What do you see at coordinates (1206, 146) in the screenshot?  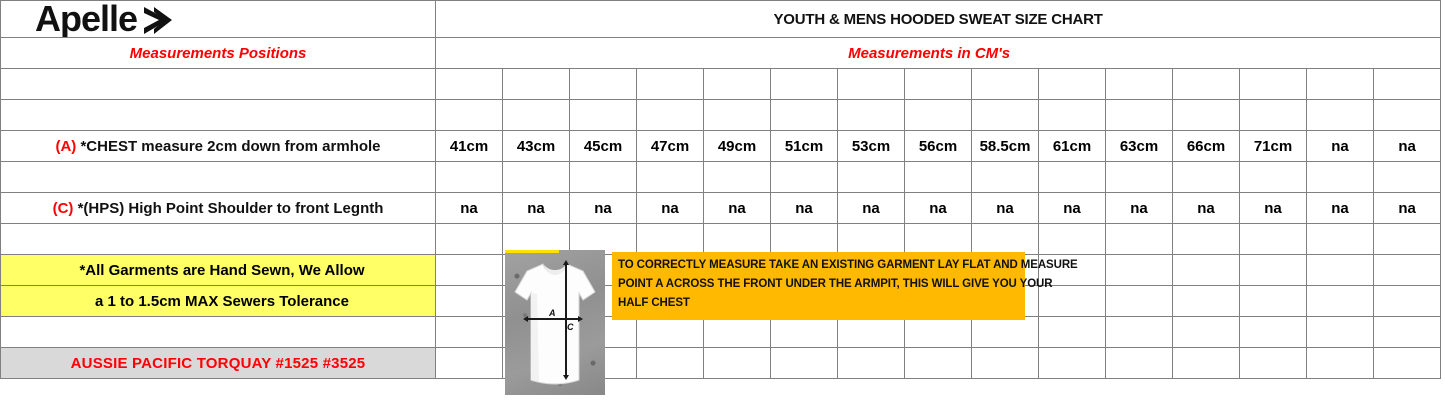 I see `cell-chest-XXL: 66cm` at bounding box center [1206, 146].